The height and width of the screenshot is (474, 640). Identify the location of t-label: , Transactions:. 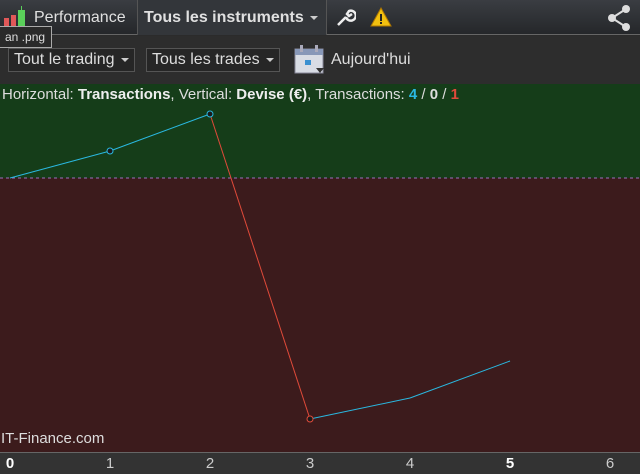
(358, 94).